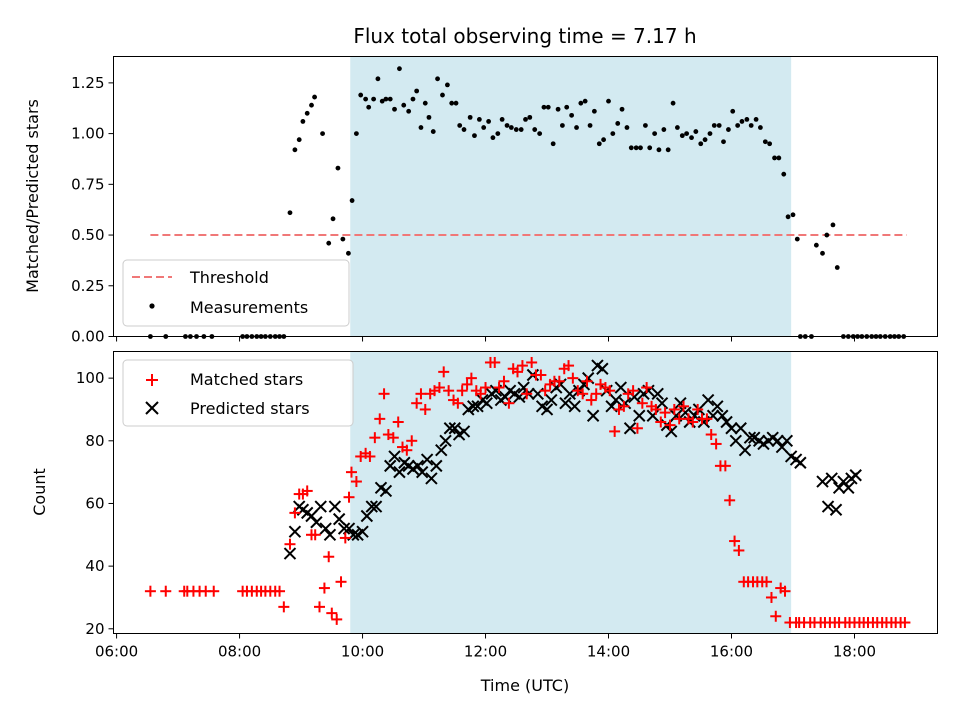  What do you see at coordinates (152, 380) in the screenshot?
I see `matched-legend-swatch` at bounding box center [152, 380].